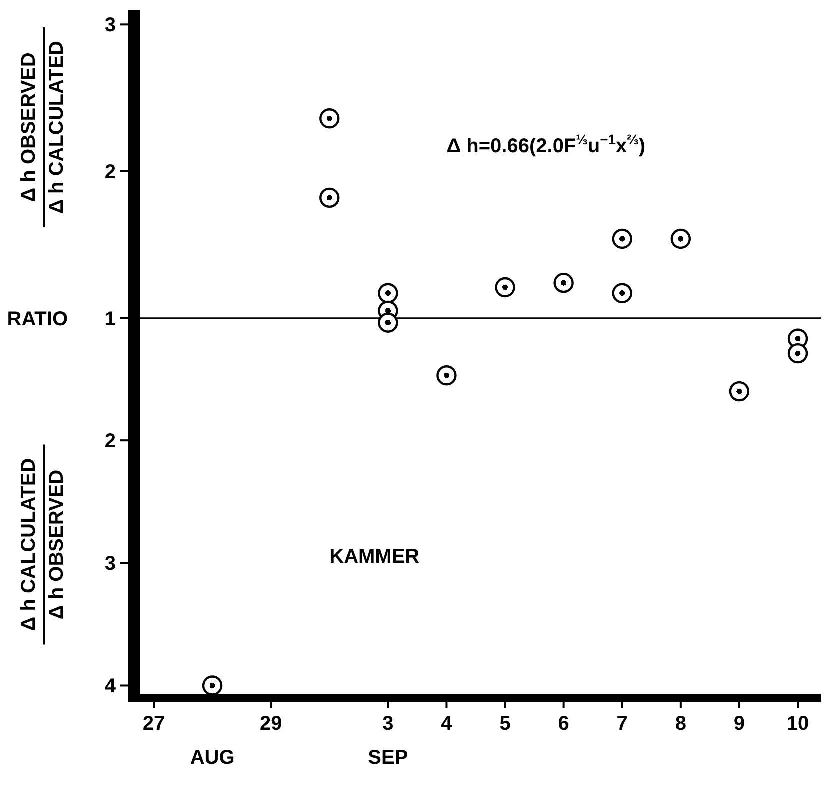 The height and width of the screenshot is (795, 829). What do you see at coordinates (622, 724) in the screenshot?
I see `x-tick-label: 7` at bounding box center [622, 724].